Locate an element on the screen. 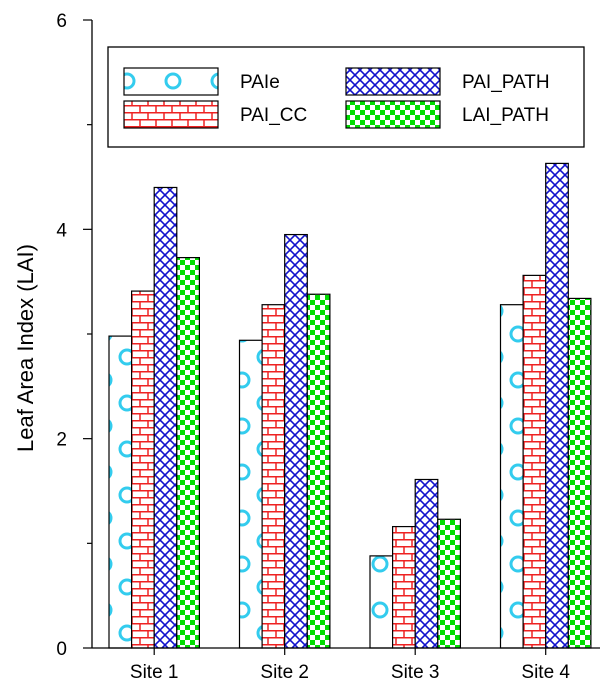  legend-box is located at coordinates (346, 97).